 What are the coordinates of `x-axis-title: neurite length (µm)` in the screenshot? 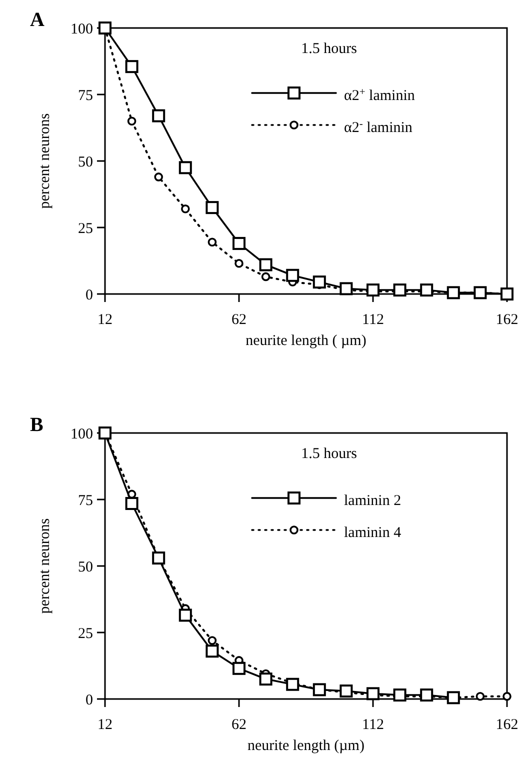 It's located at (306, 746).